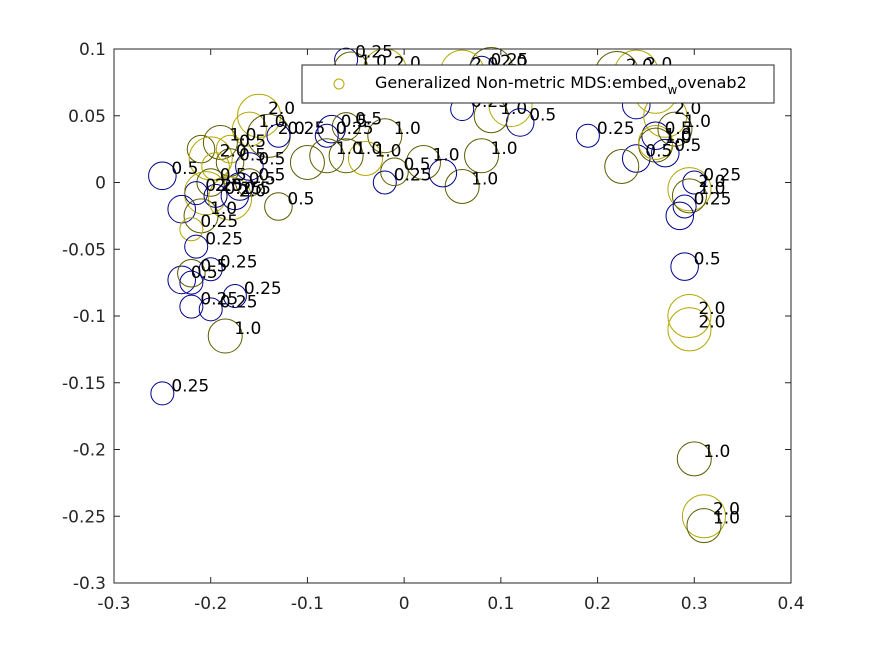 This screenshot has height=656, width=875. I want to click on legend-entry: Generalized Non-metric MDS:embedwovenab2, so click(561, 85).